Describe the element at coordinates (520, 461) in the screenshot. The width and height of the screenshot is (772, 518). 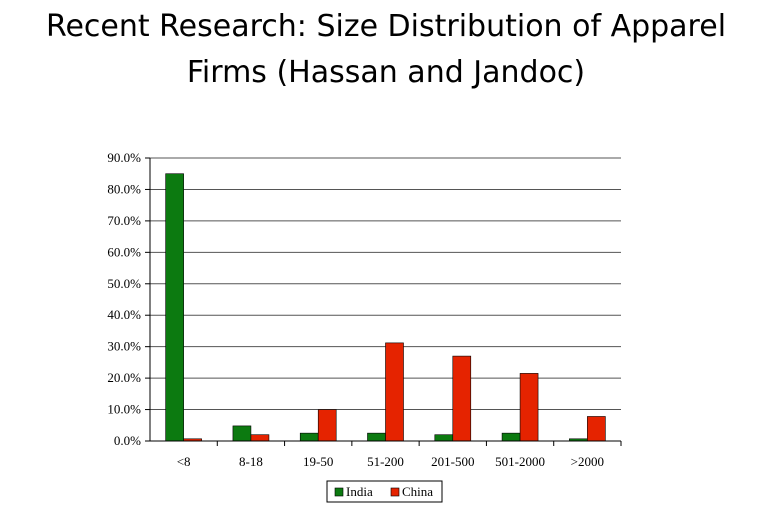
I see `x-tick-label: 501-2000` at that location.